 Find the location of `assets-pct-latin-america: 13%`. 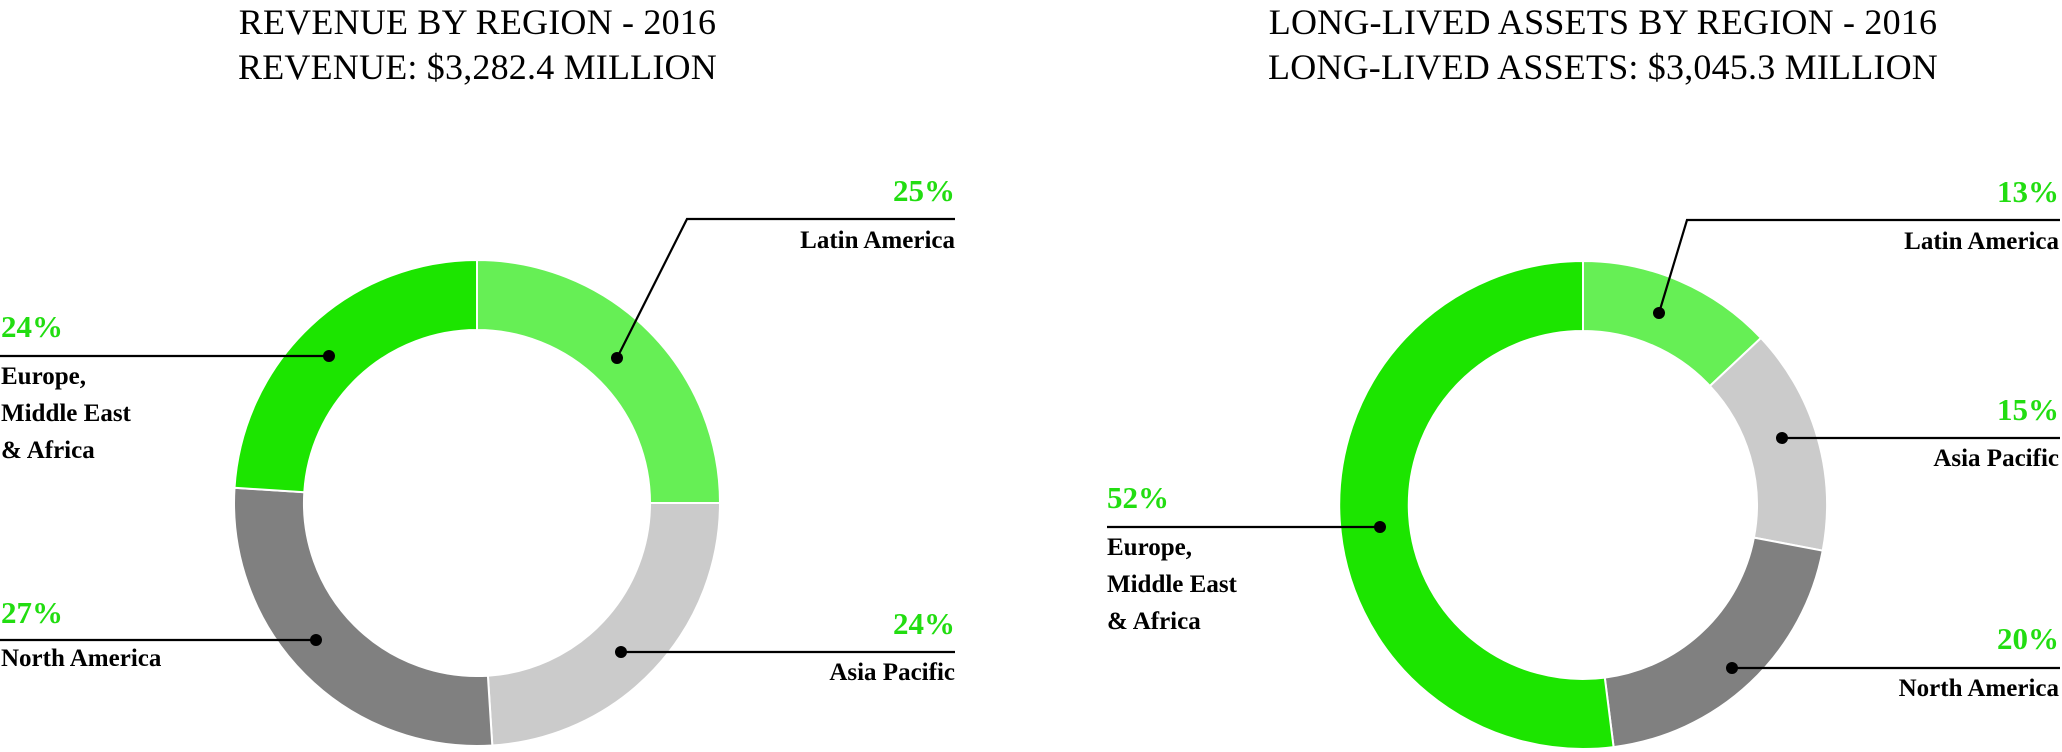

assets-pct-latin-america: 13% is located at coordinates (2028, 191).